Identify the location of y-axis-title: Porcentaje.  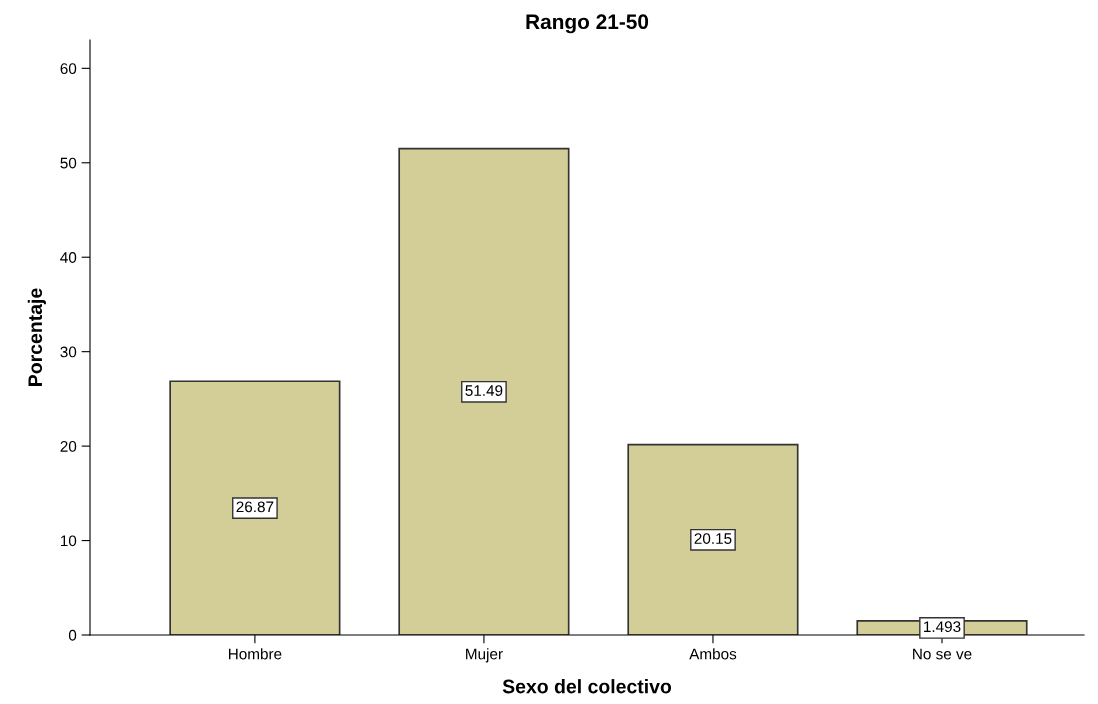
(36, 337).